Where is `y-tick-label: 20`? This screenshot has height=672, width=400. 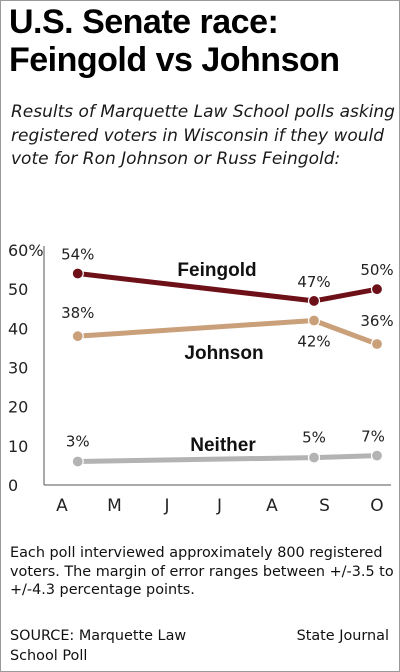
y-tick-label: 20 is located at coordinates (18, 407).